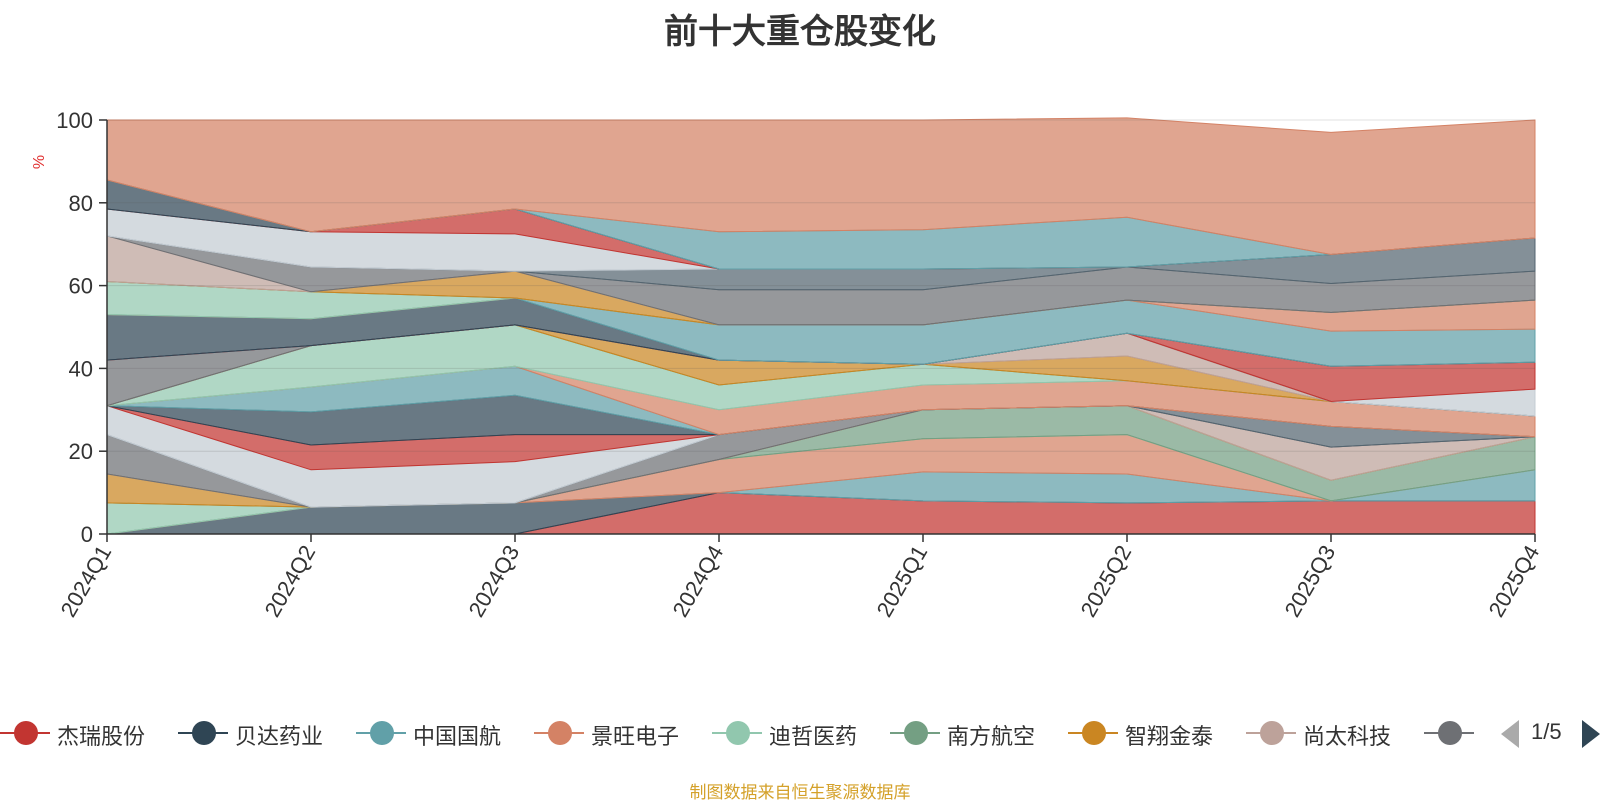  I want to click on legend-label: 杰瑞股份, so click(101, 736).